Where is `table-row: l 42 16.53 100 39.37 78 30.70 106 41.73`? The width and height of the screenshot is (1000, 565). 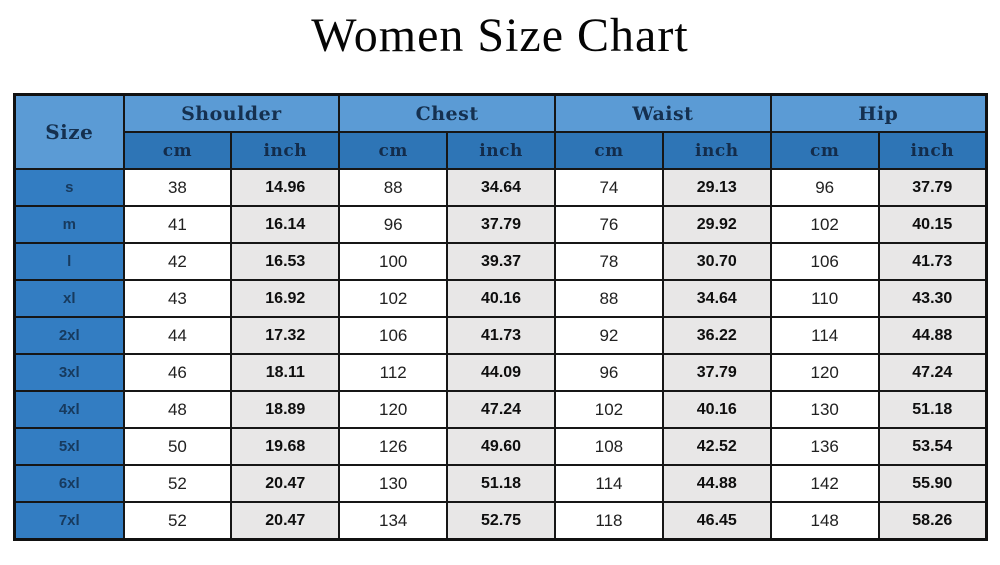
table-row: l 42 16.53 100 39.37 78 30.70 106 41.73 is located at coordinates (500, 261).